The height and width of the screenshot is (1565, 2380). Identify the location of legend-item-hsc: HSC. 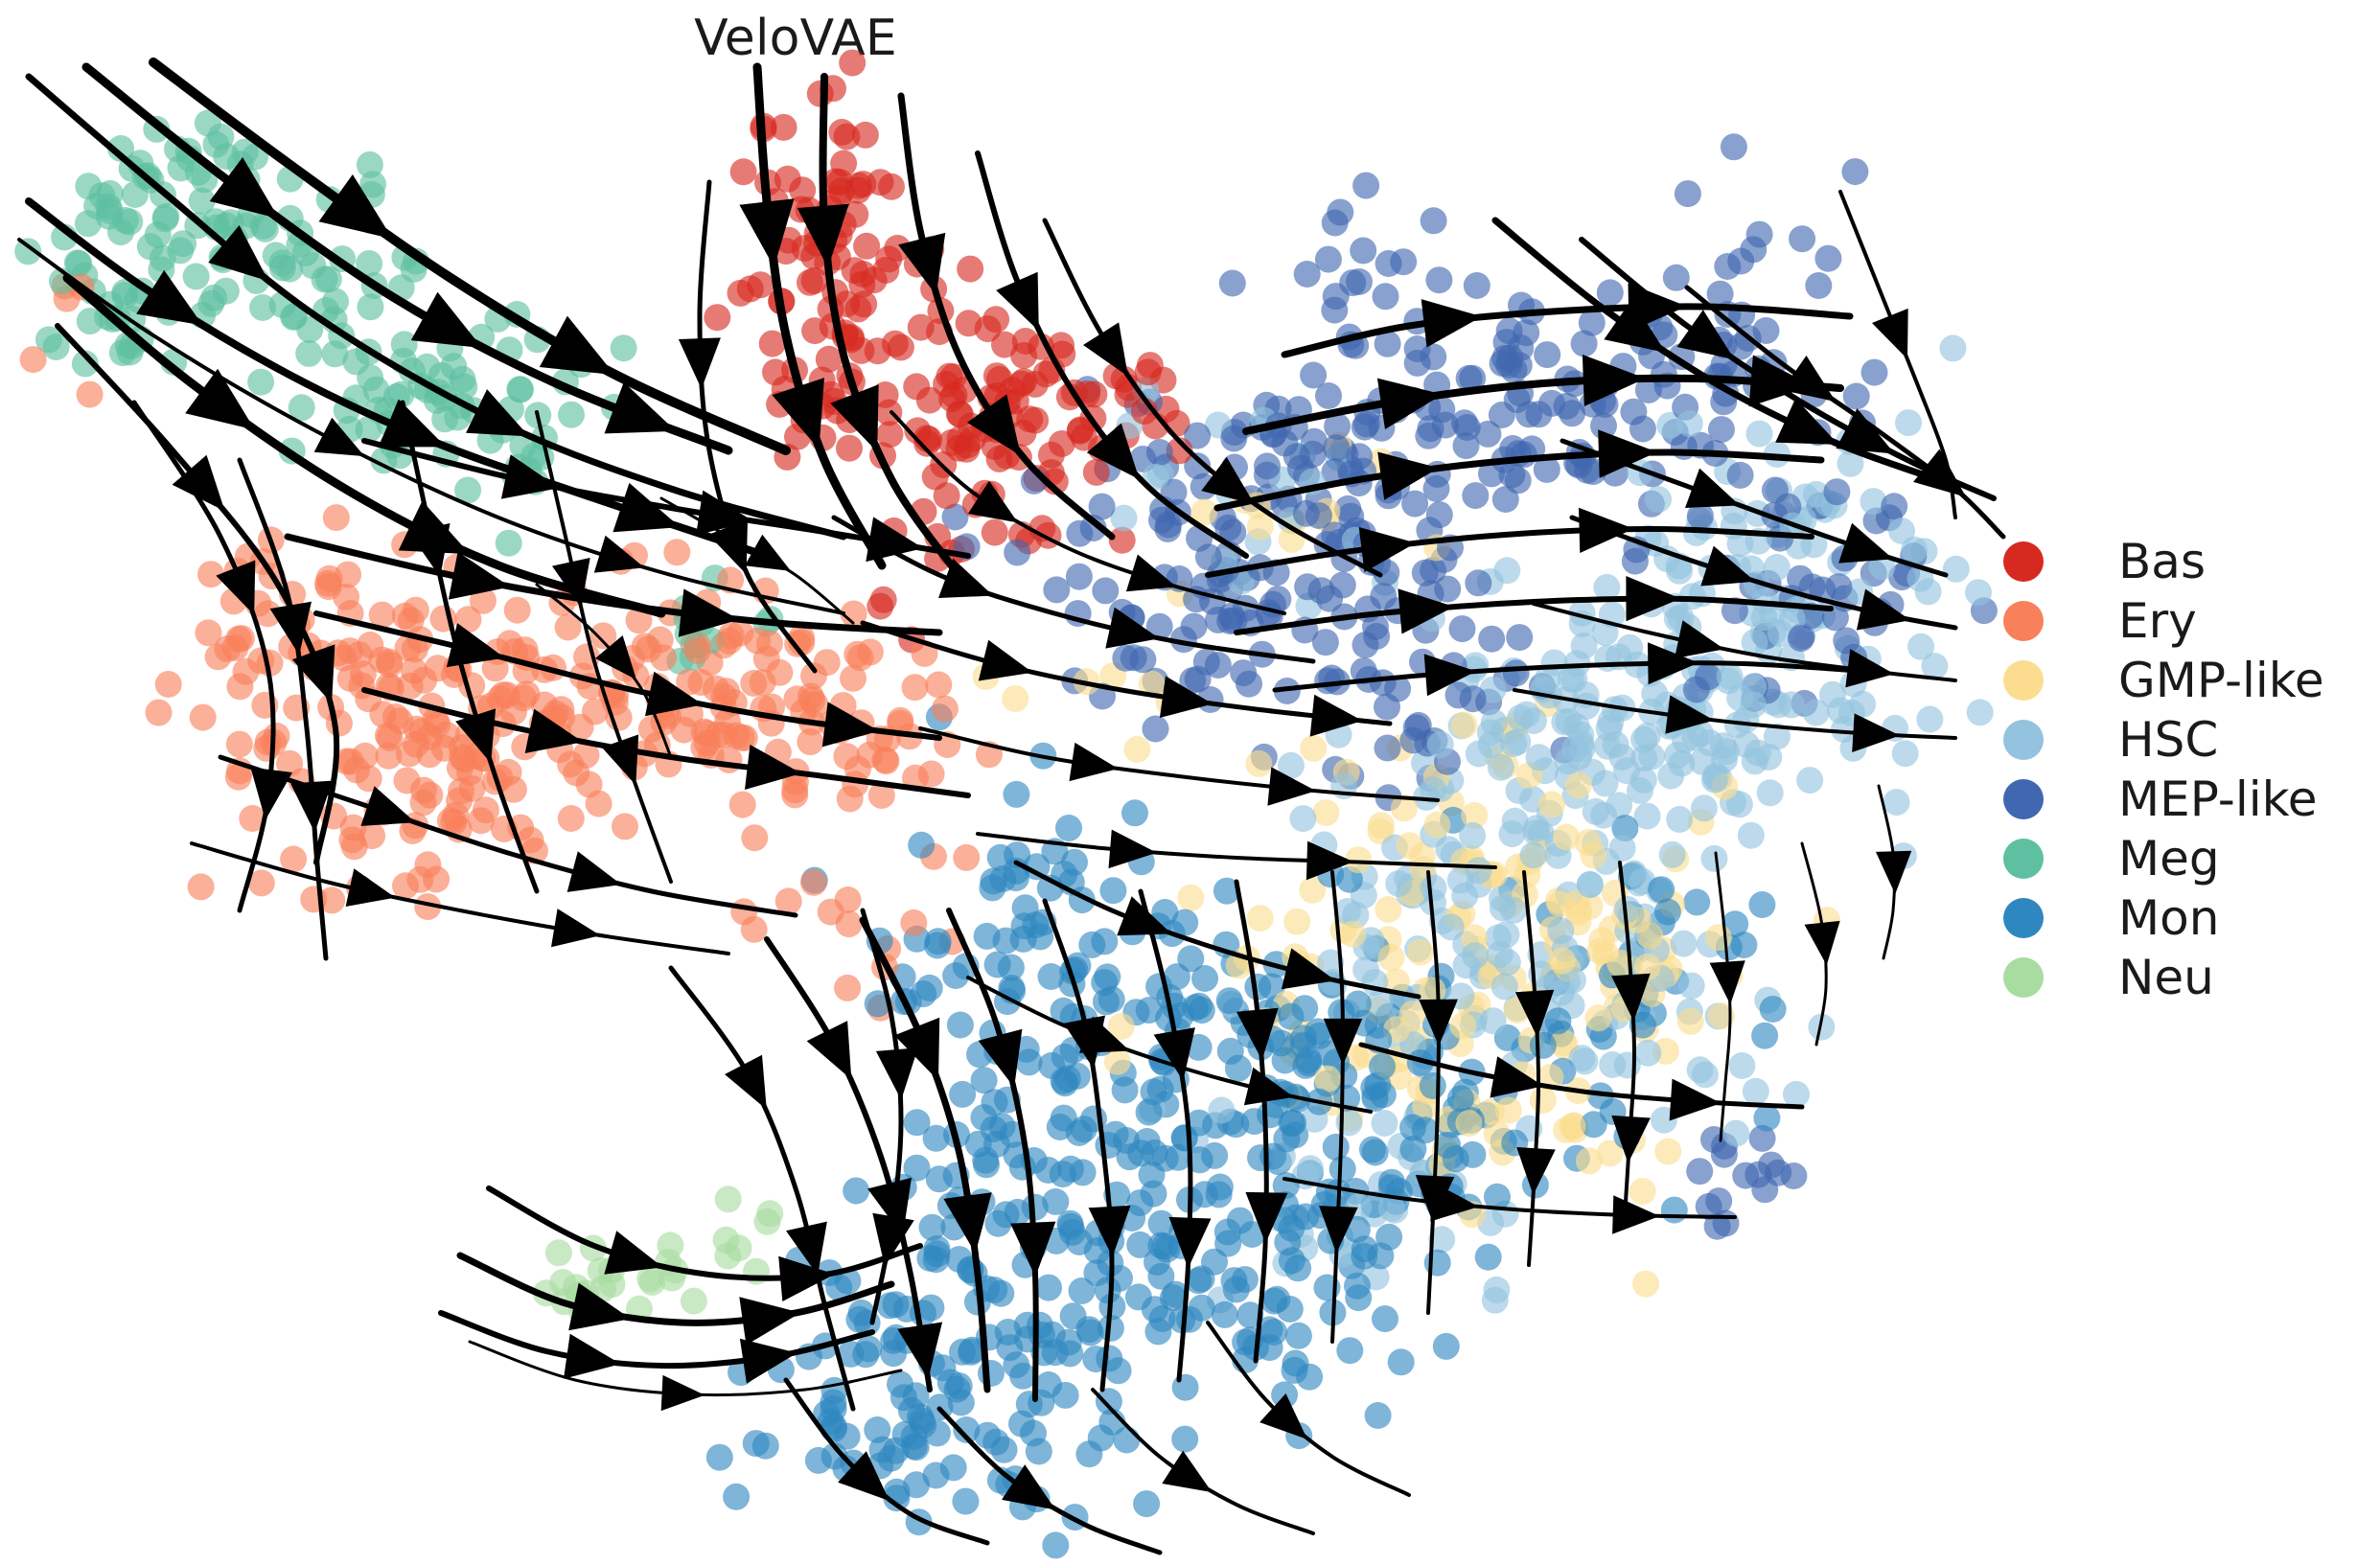
(2185, 740).